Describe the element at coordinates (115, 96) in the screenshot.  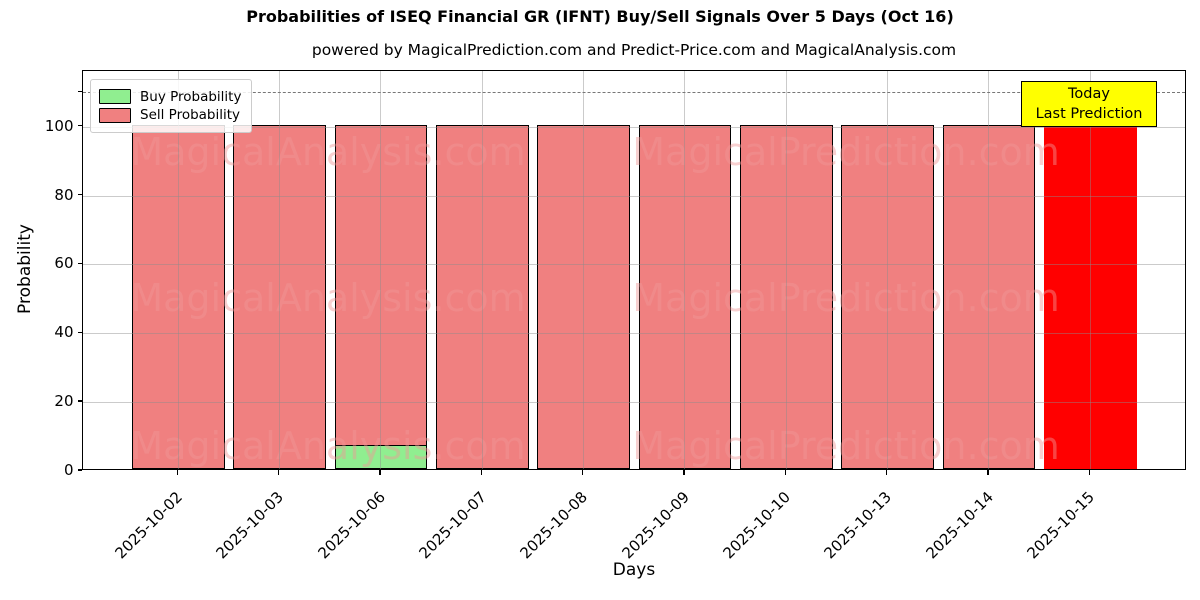
I see `buy-color-swatch` at that location.